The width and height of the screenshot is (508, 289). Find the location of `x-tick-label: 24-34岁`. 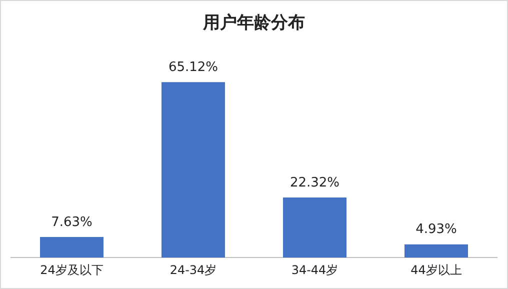

x-tick-label: 24-34岁 is located at coordinates (193, 269).